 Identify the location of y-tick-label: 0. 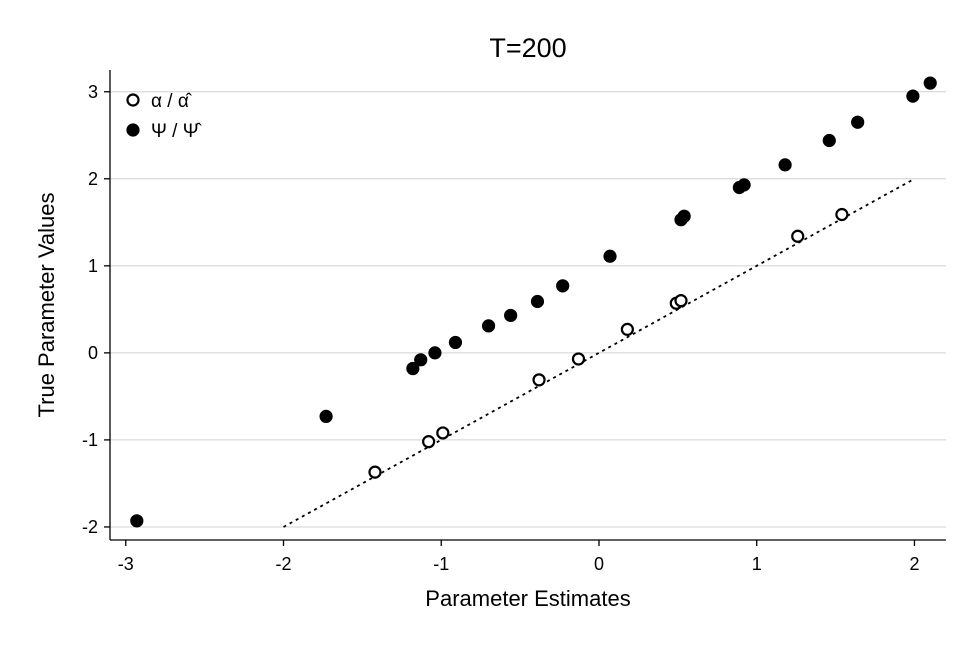
(93, 353).